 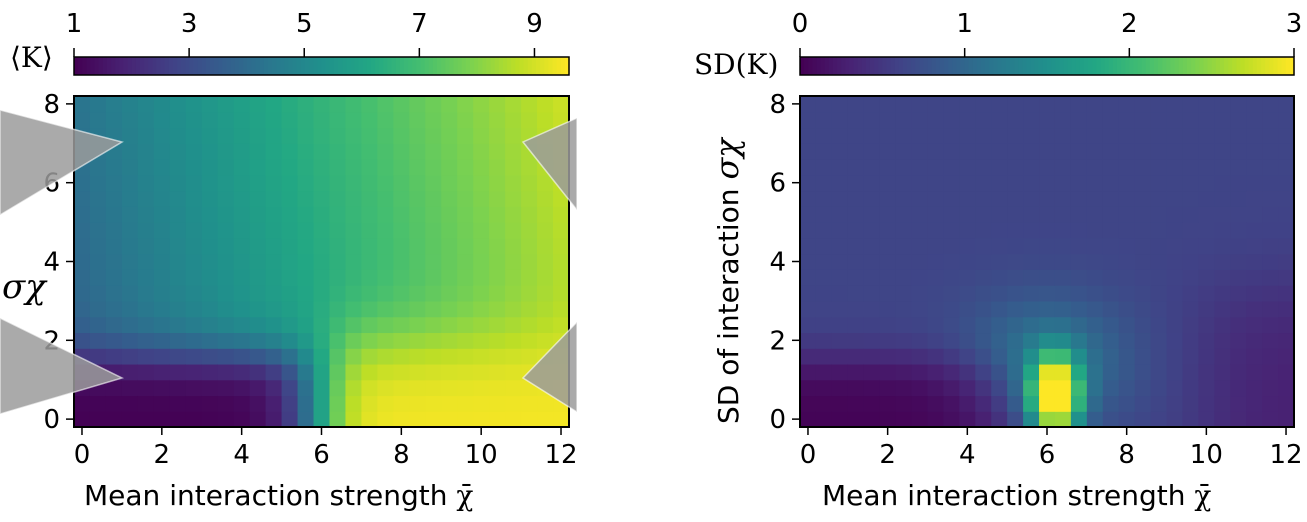 I want to click on left-x-tick-label: 10, so click(x=481, y=455).